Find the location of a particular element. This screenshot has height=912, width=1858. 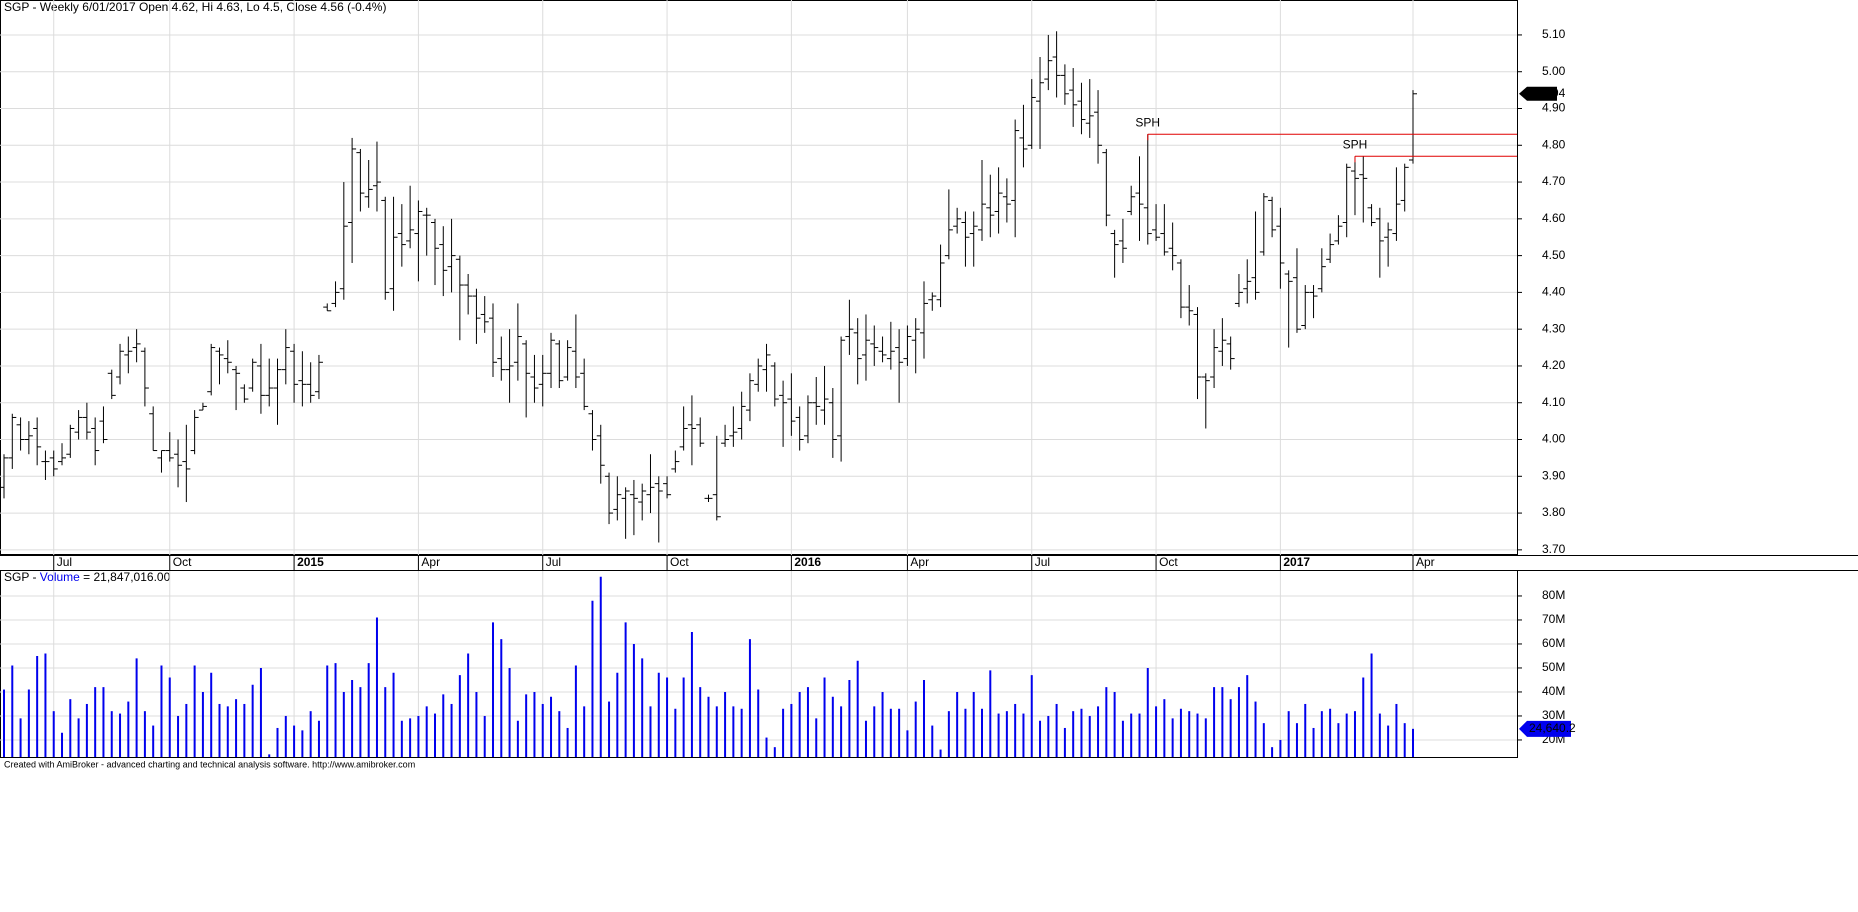

y-tick-label: 4.10 is located at coordinates (1554, 402).